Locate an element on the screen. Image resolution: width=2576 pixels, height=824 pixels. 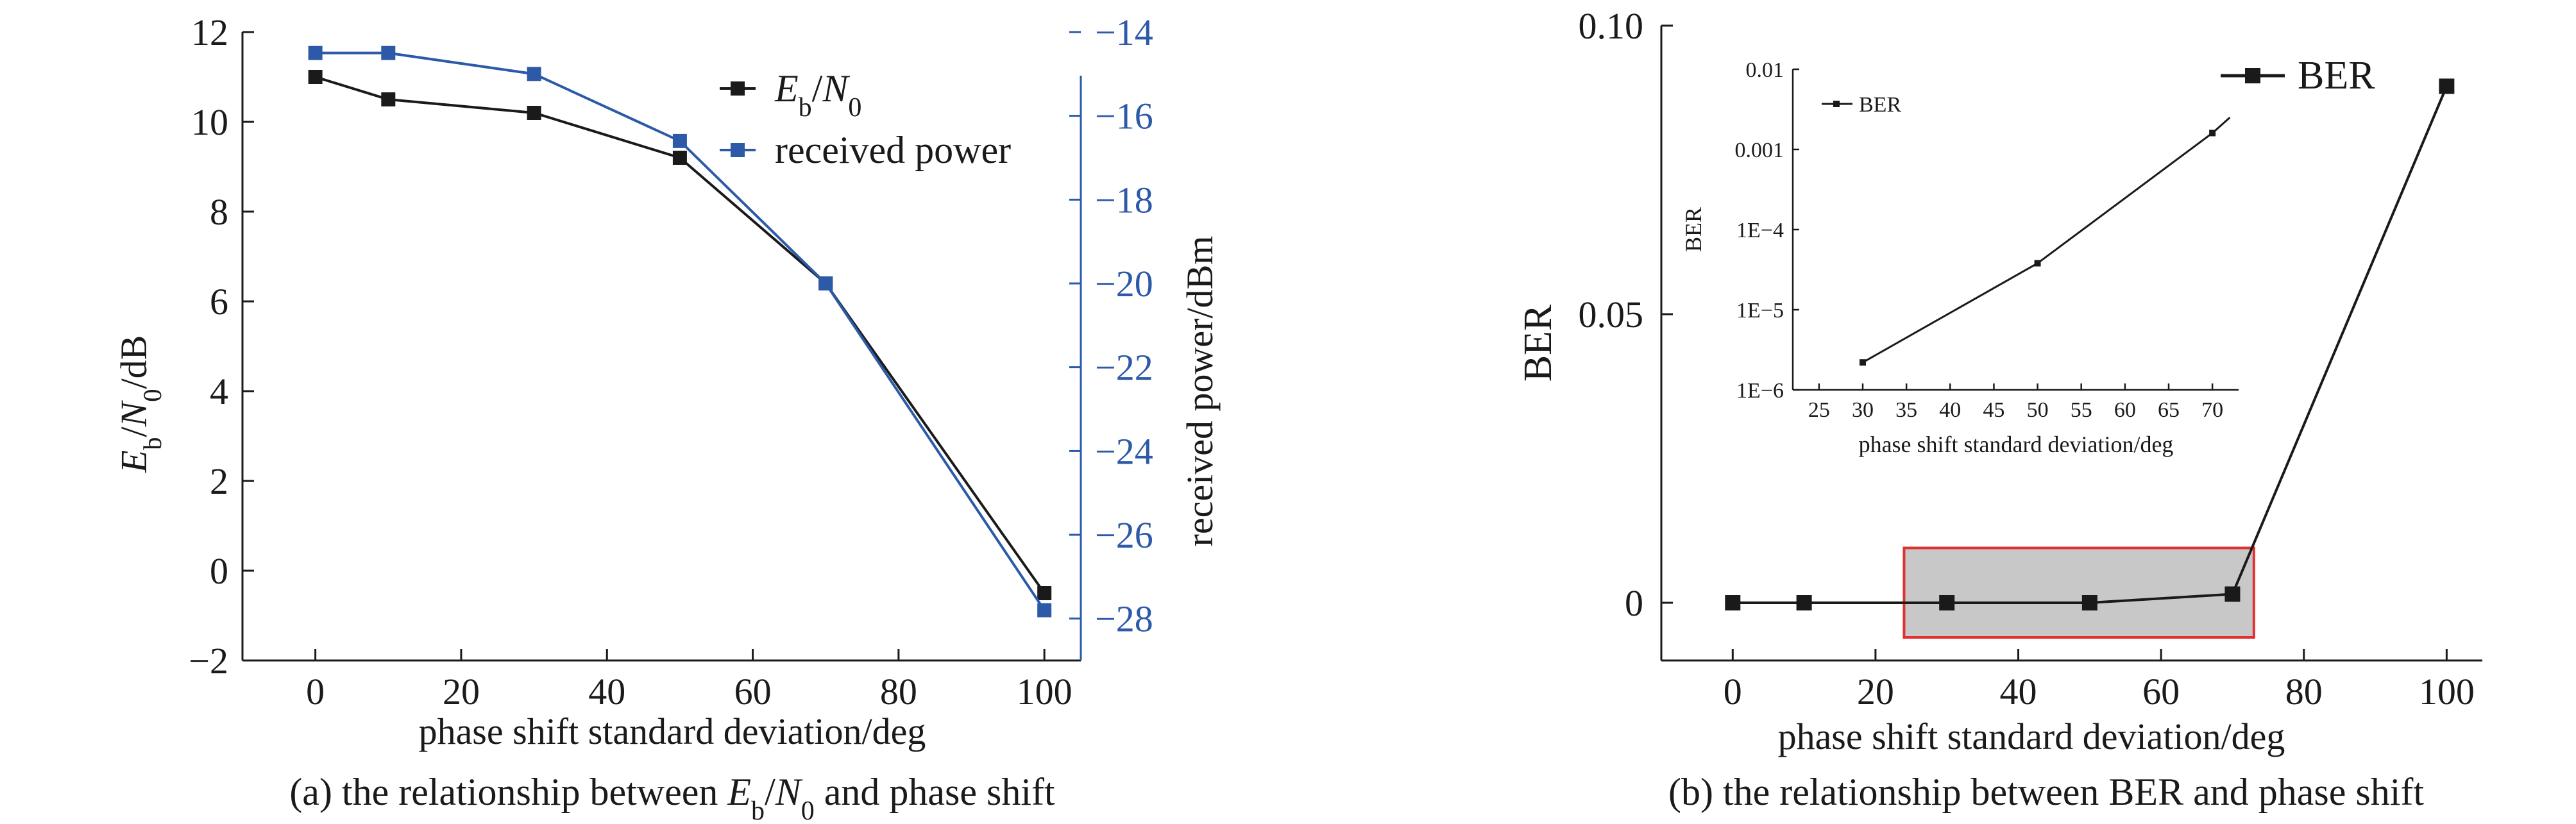
legend-label: Eb/N0 is located at coordinates (817, 94).